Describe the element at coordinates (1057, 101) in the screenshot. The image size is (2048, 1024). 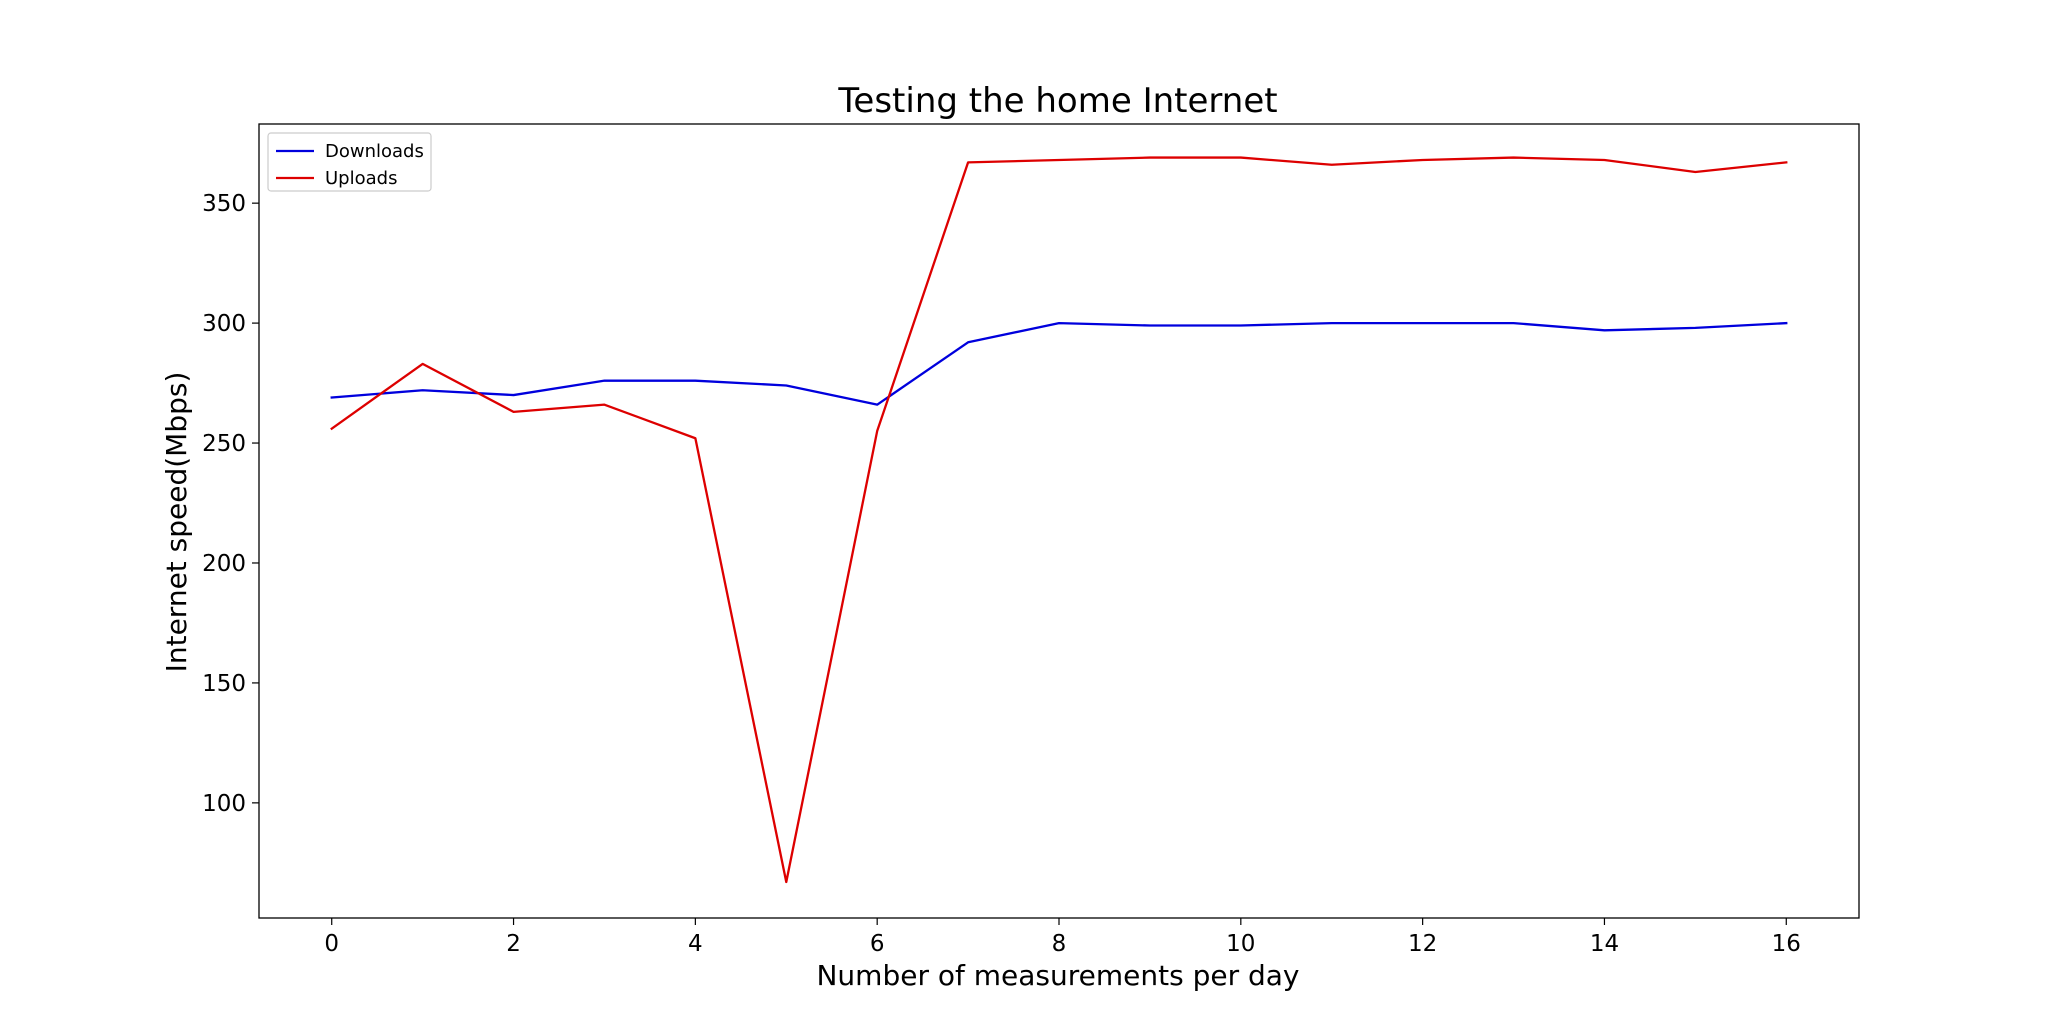
I see `chart-title: Testing the home Internet` at that location.